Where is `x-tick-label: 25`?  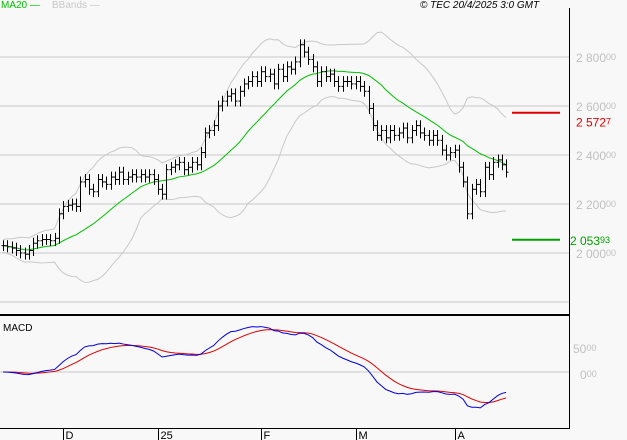
x-tick-label: 25 is located at coordinates (167, 435).